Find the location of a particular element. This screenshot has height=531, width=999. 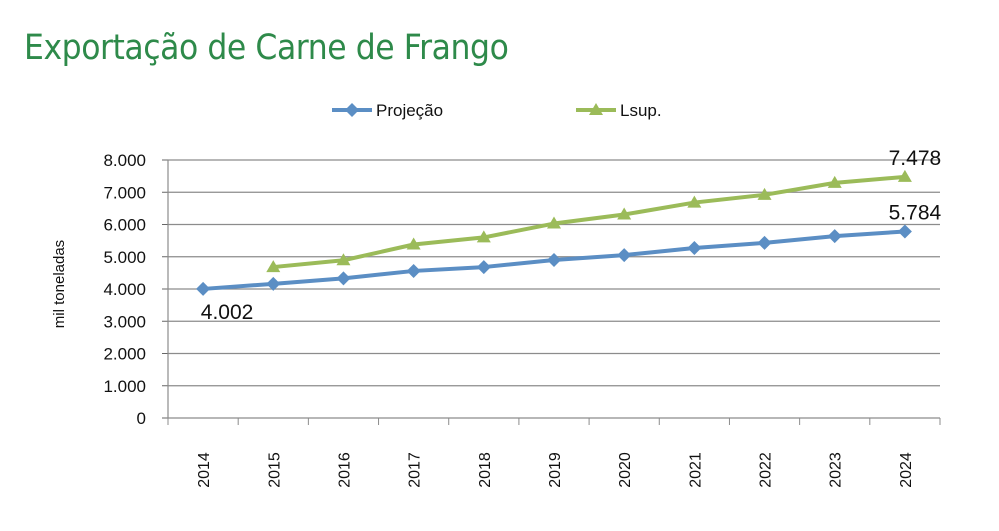

data-label: 4.002 is located at coordinates (227, 312).